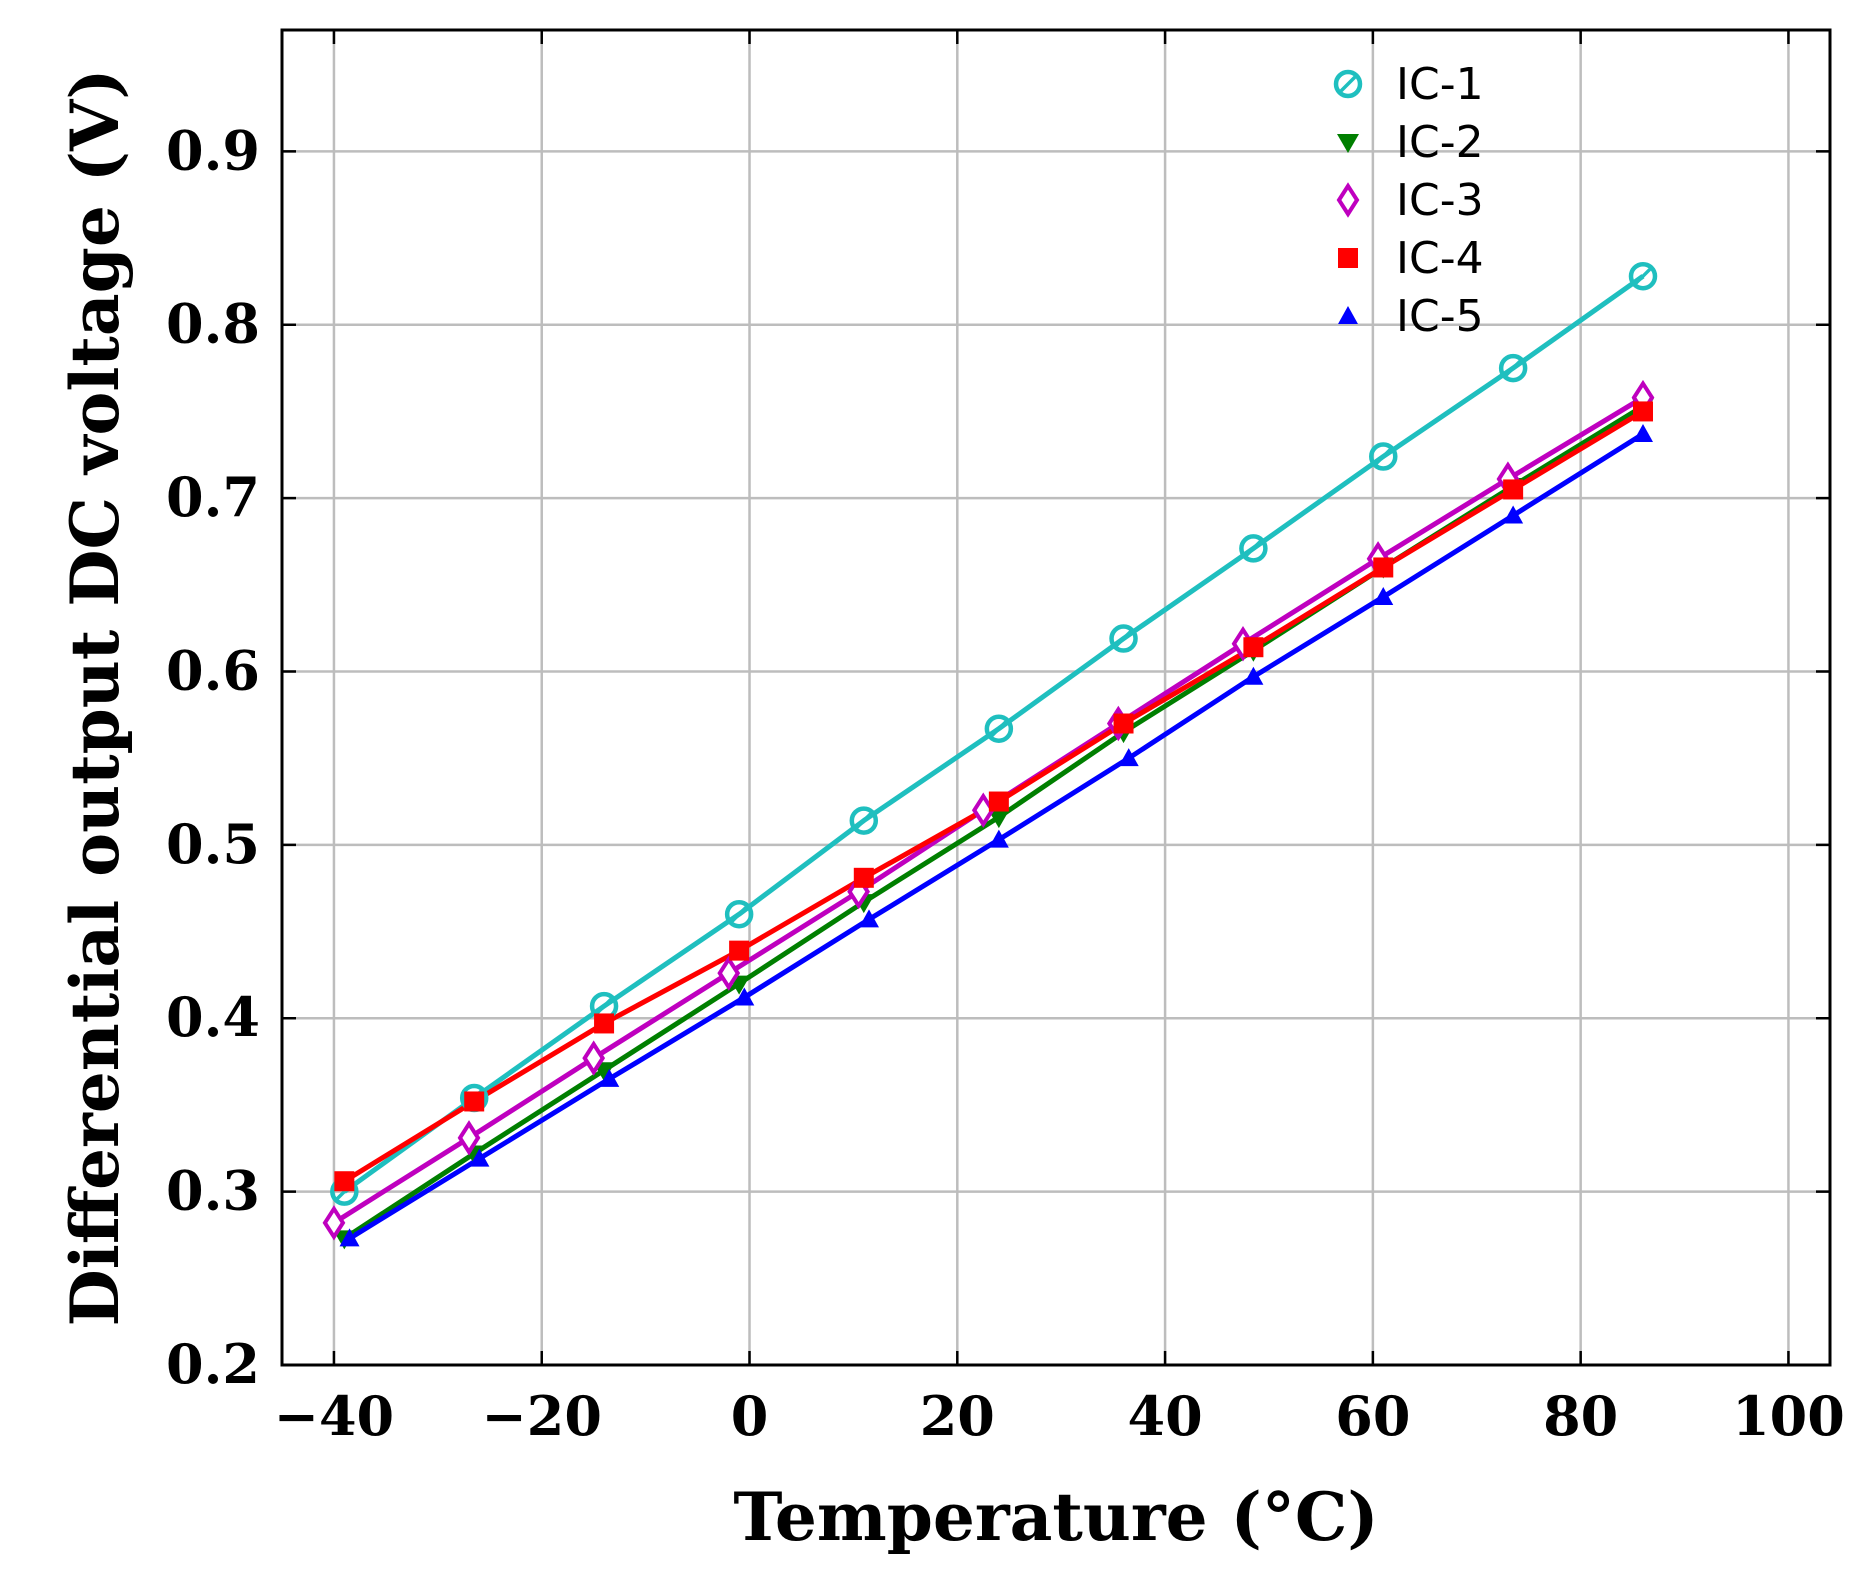  Describe the element at coordinates (957, 1416) in the screenshot. I see `x-tick-label: 20` at that location.